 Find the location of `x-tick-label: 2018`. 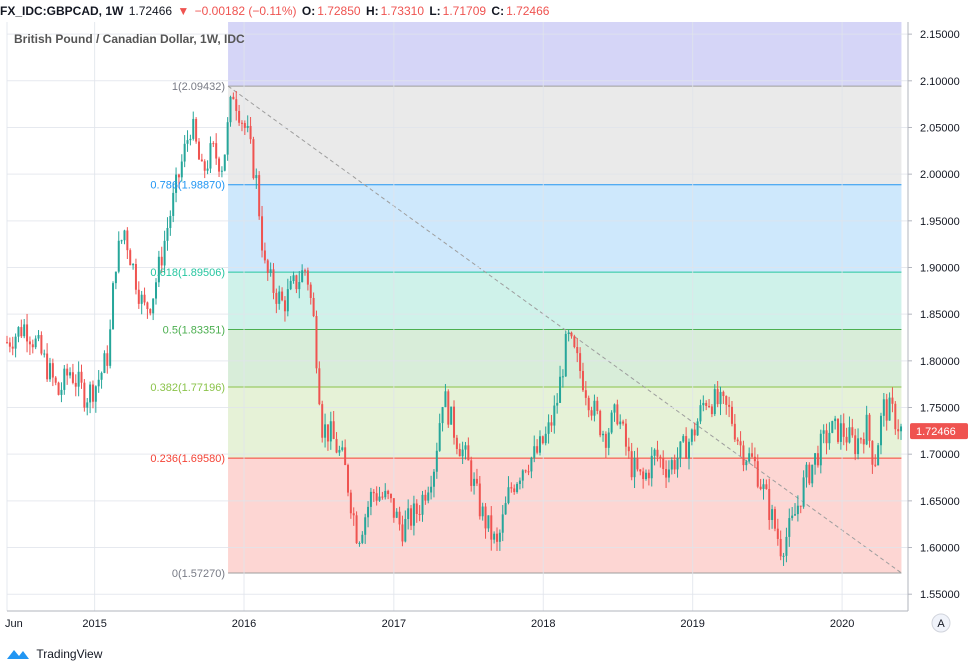

x-tick-label: 2018 is located at coordinates (543, 624).